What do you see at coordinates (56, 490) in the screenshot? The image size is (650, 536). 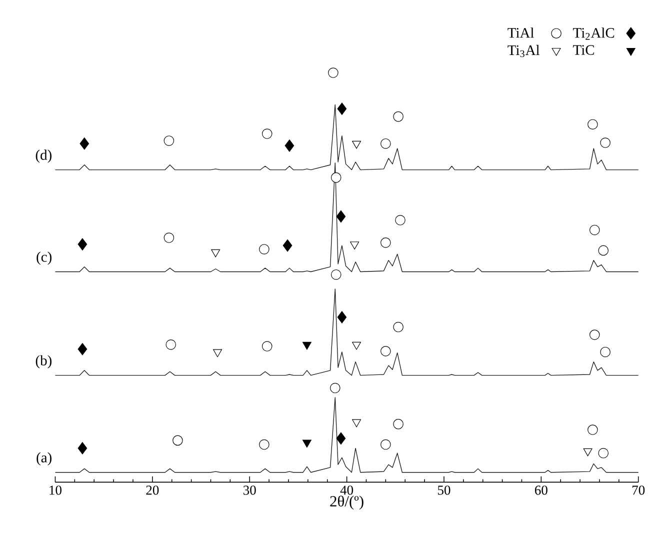 I see `x-tick-label: 10` at bounding box center [56, 490].